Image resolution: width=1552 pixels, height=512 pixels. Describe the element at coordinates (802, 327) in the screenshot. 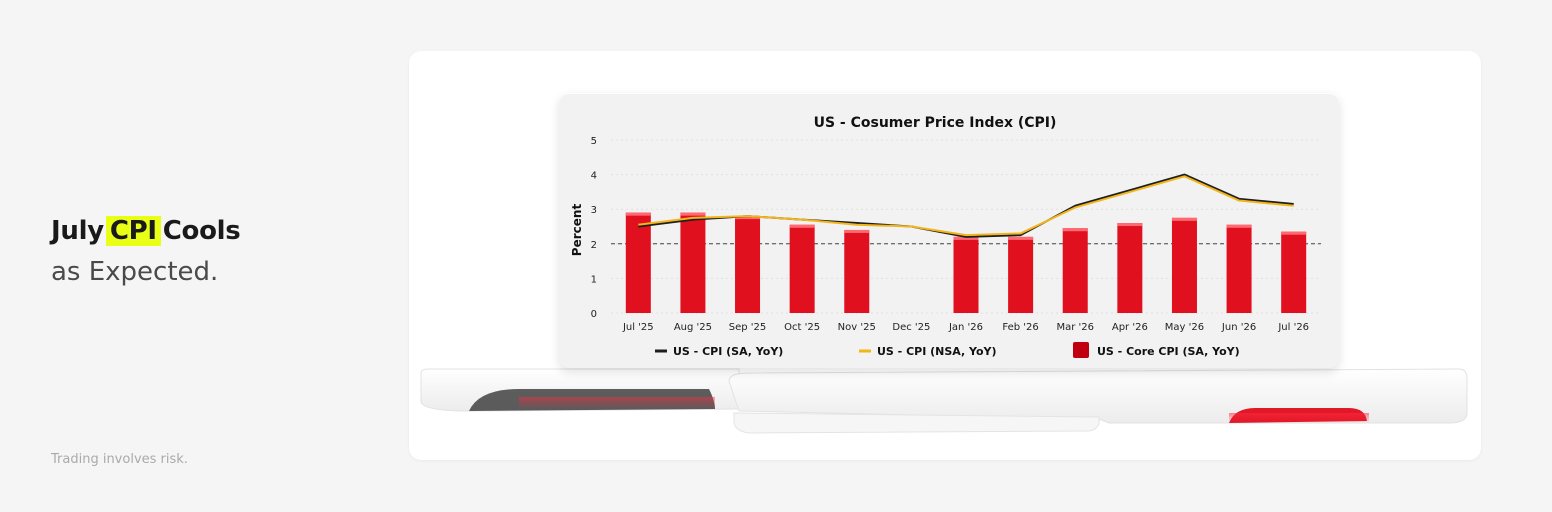

I see `x-tick-label: Oct '25` at that location.